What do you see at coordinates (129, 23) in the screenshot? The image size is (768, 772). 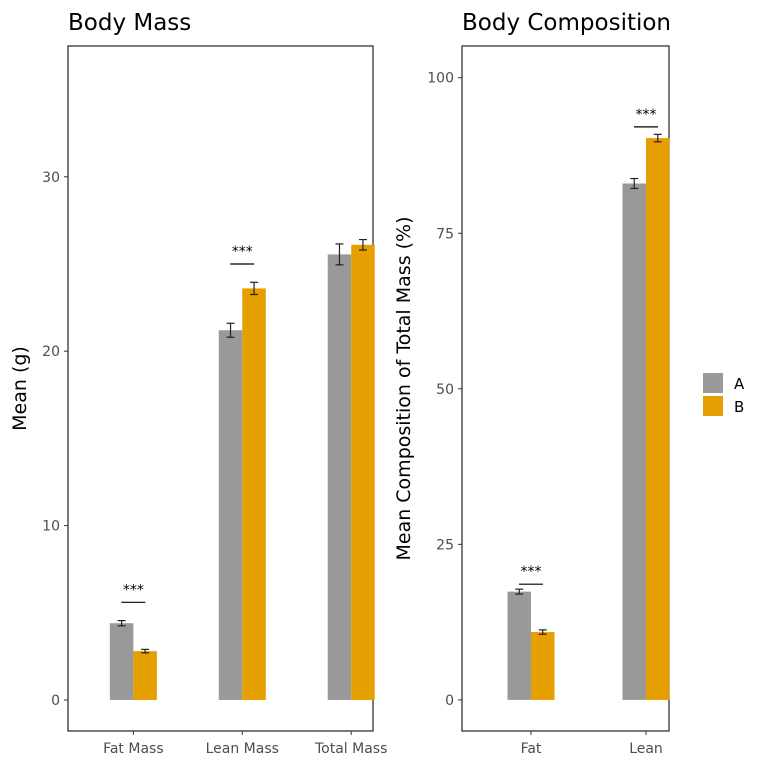 I see `chart-title: Body Mass` at bounding box center [129, 23].